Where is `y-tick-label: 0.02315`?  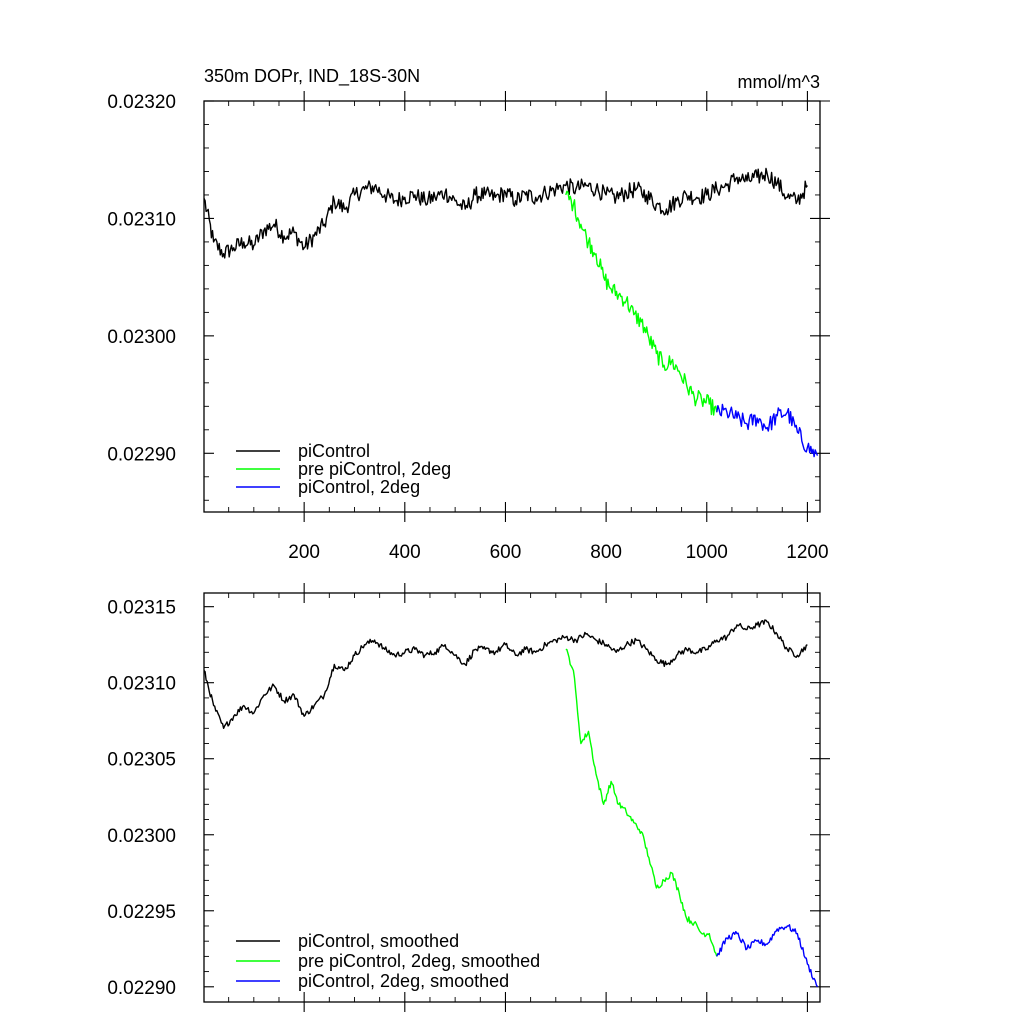 y-tick-label: 0.02315 is located at coordinates (141, 608).